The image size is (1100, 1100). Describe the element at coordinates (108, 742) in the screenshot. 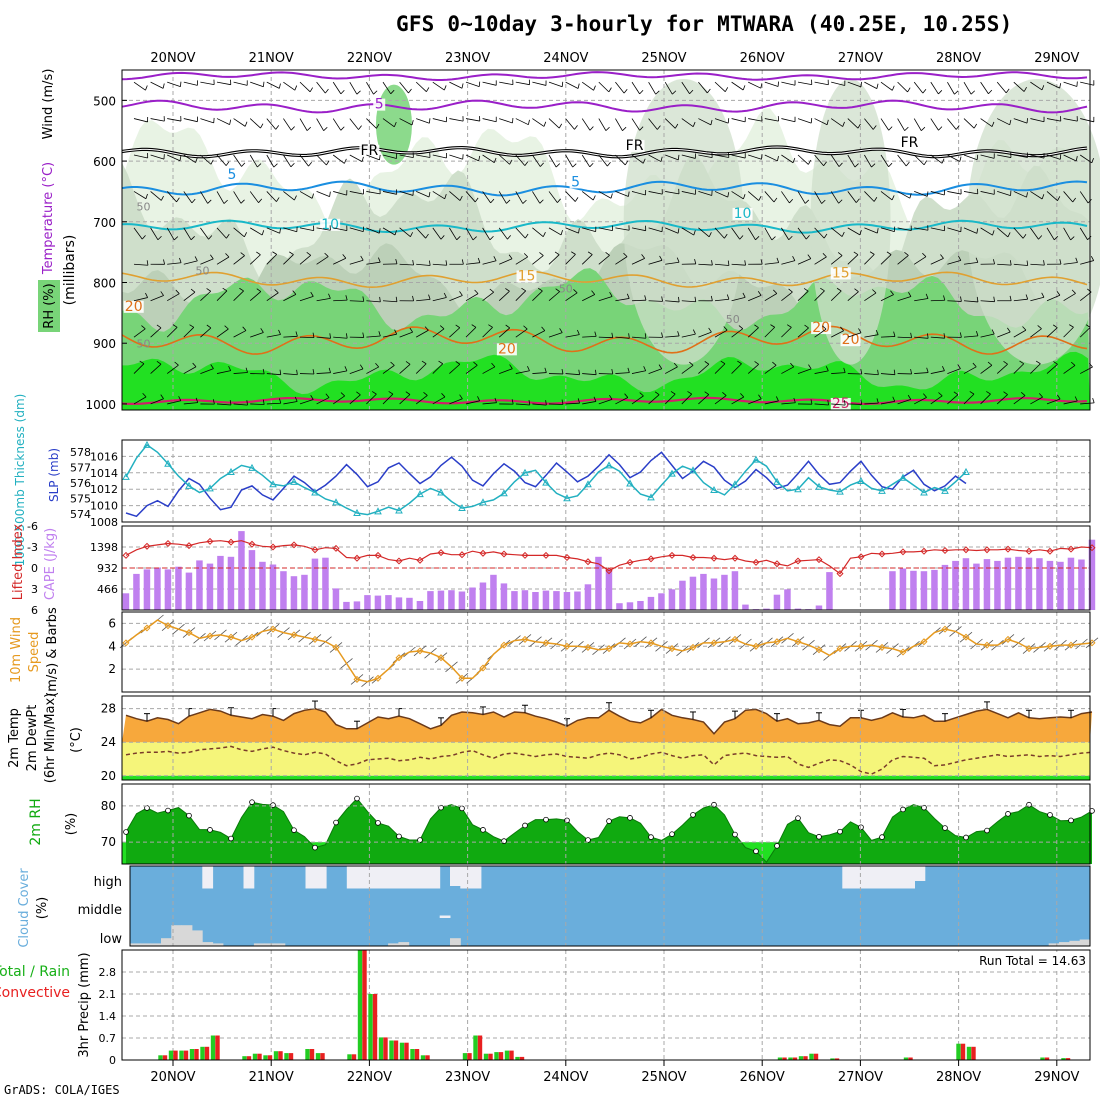

I see `temp-tick-label: 24` at that location.